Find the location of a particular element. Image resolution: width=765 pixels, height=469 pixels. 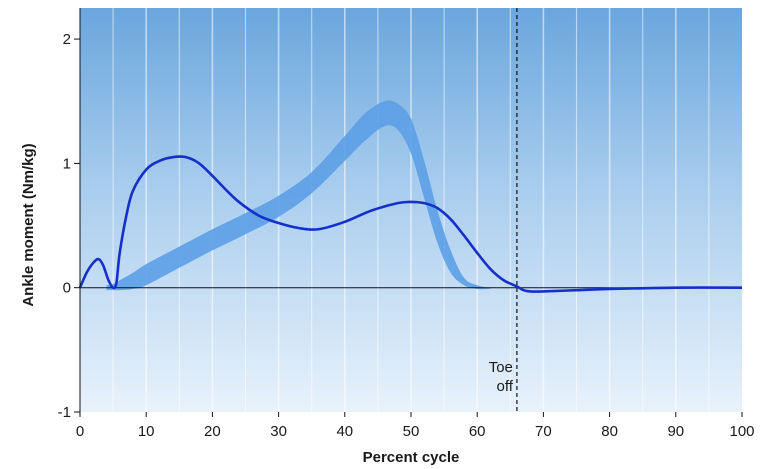

x-tick-label: 70 is located at coordinates (543, 431).